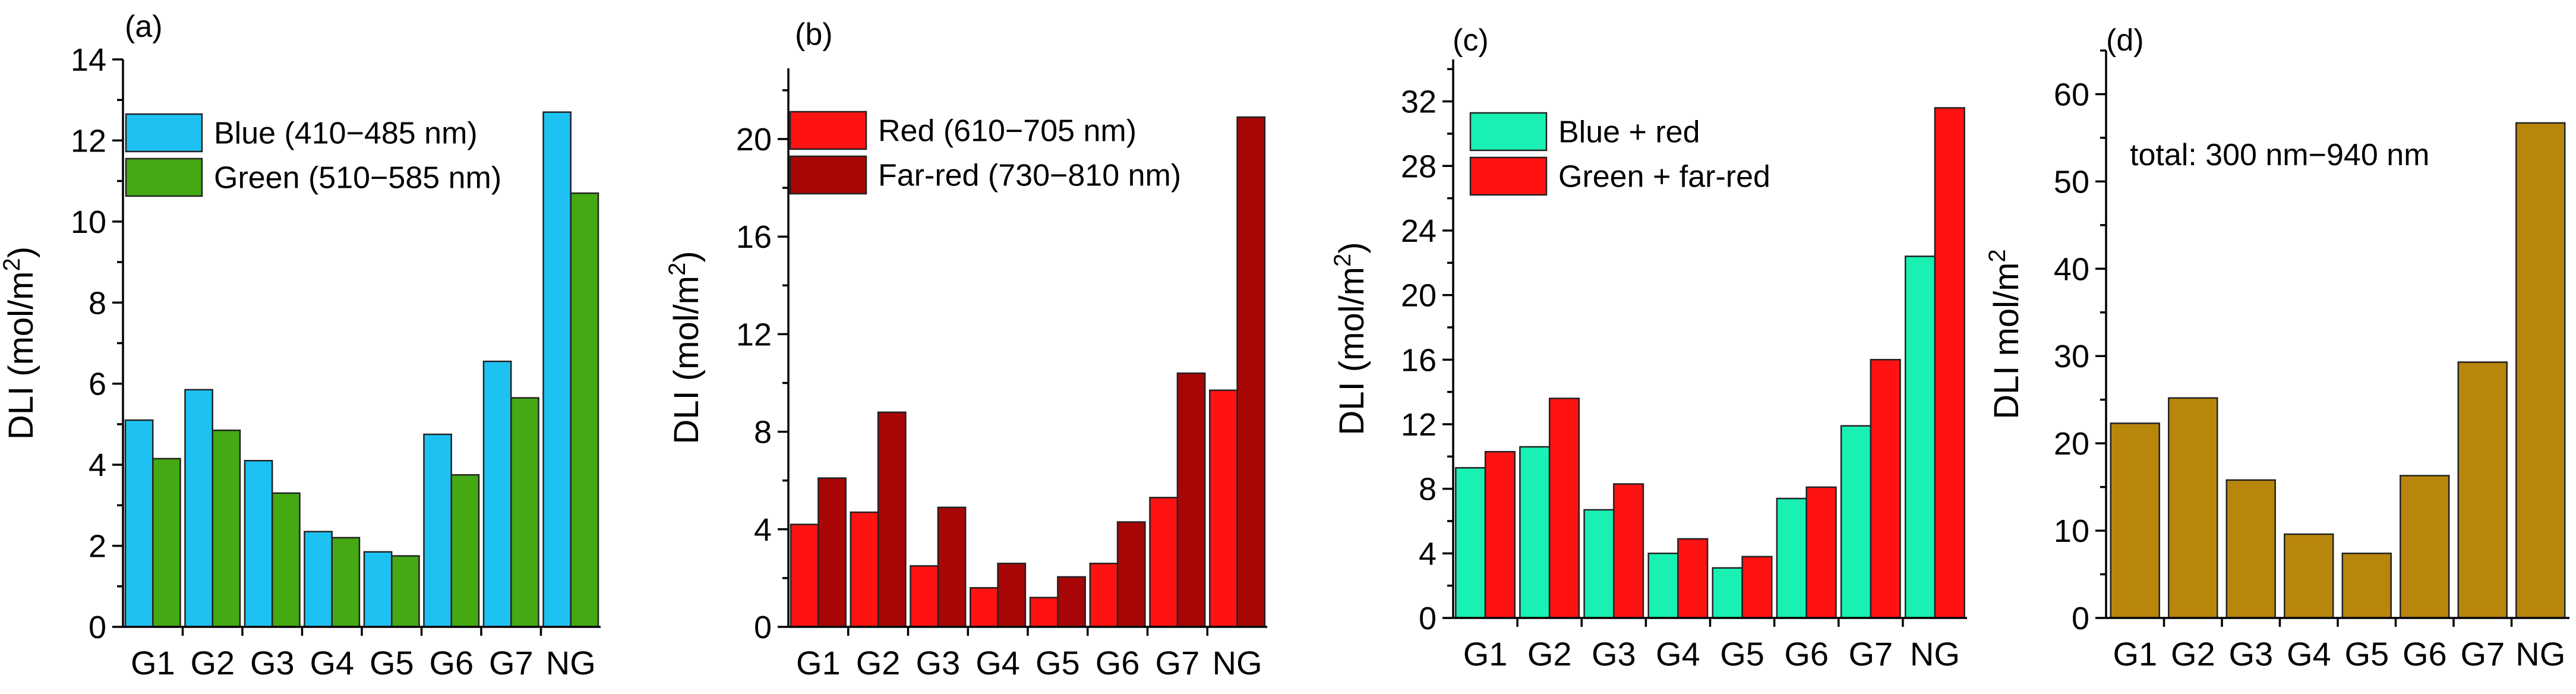 The height and width of the screenshot is (694, 2576). I want to click on y-tick-label: 60, so click(2071, 94).